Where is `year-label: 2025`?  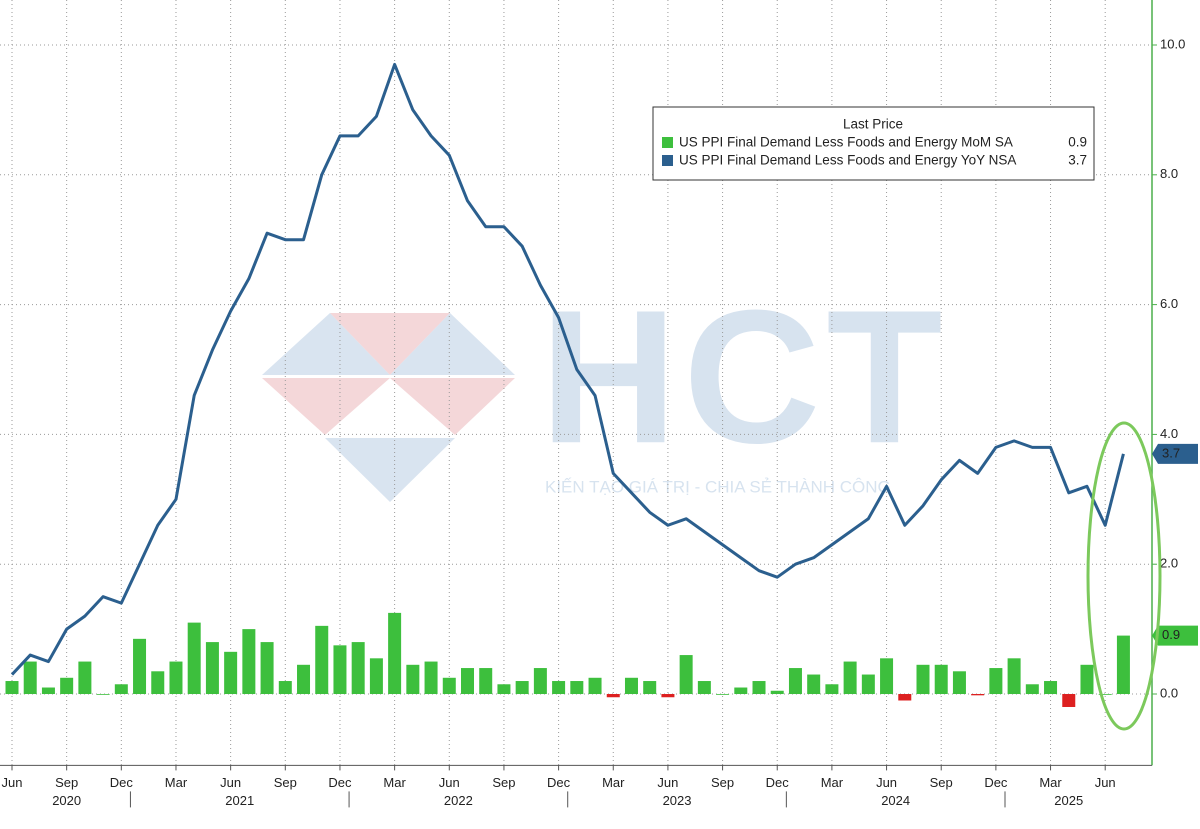
year-label: 2025 is located at coordinates (1068, 800).